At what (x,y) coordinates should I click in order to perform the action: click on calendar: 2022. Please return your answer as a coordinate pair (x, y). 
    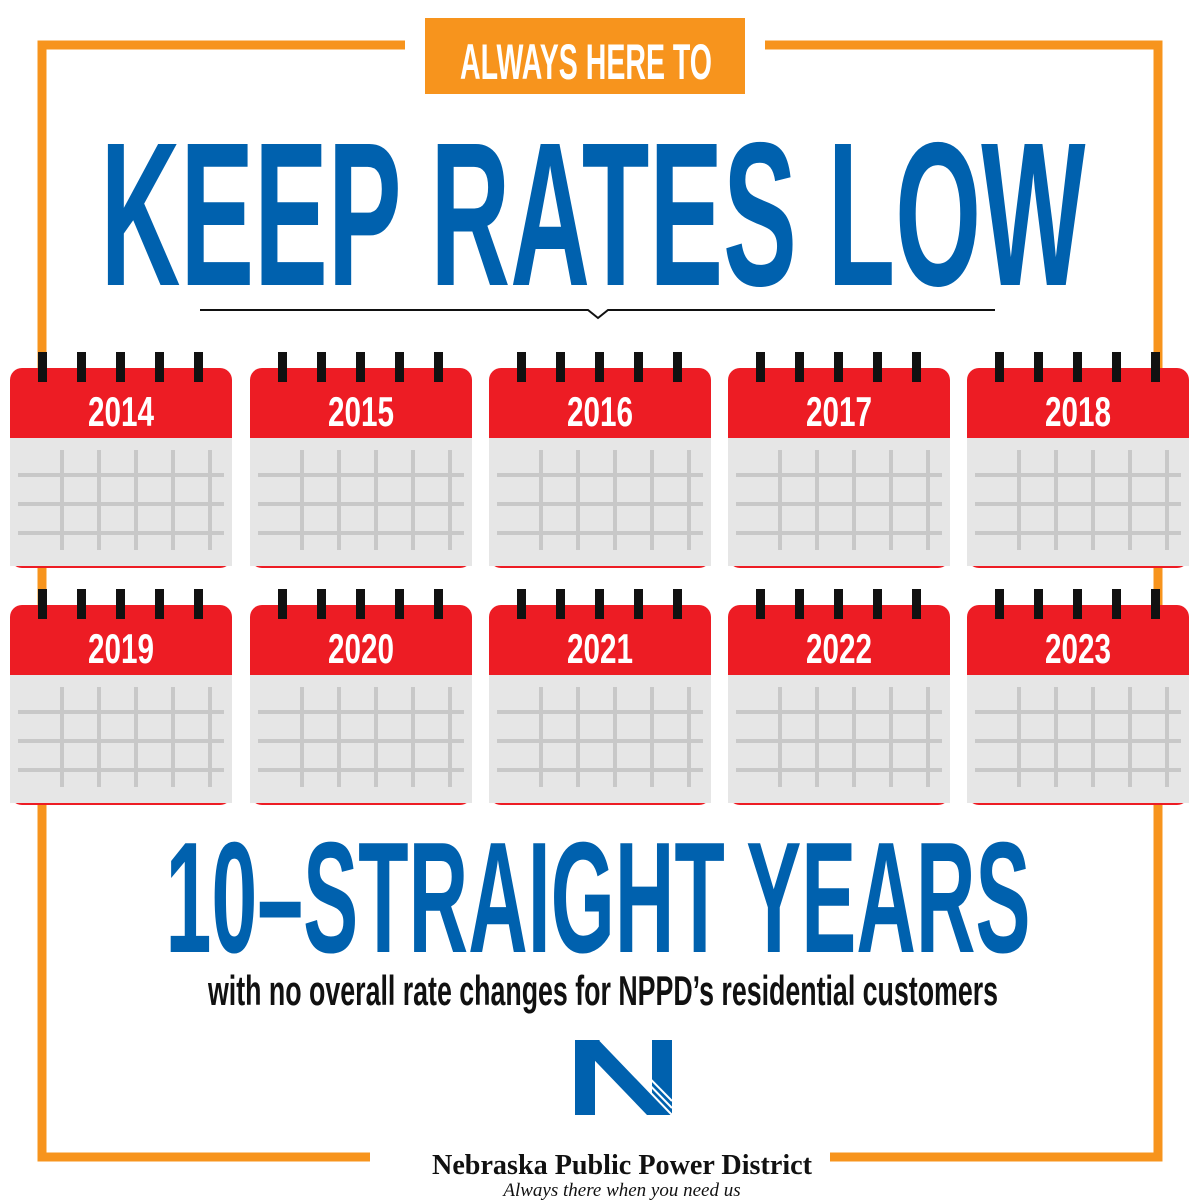
    Looking at the image, I should click on (839, 697).